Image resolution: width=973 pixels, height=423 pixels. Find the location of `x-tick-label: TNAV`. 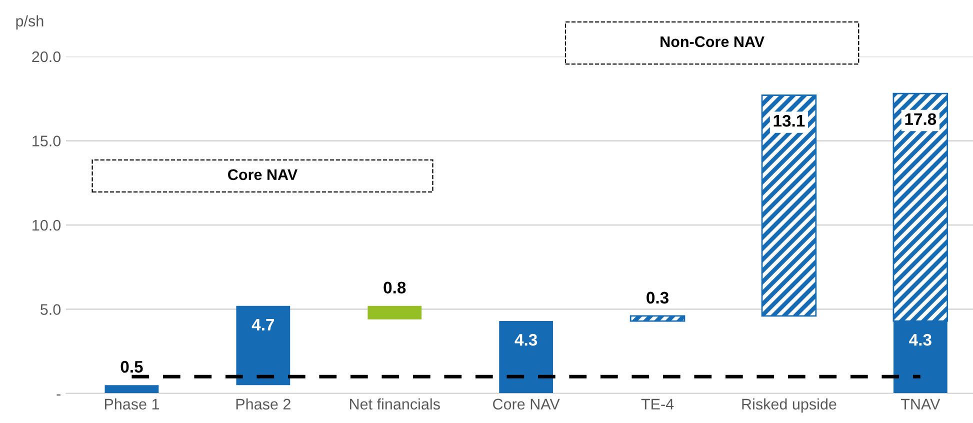

x-tick-label: TNAV is located at coordinates (920, 404).